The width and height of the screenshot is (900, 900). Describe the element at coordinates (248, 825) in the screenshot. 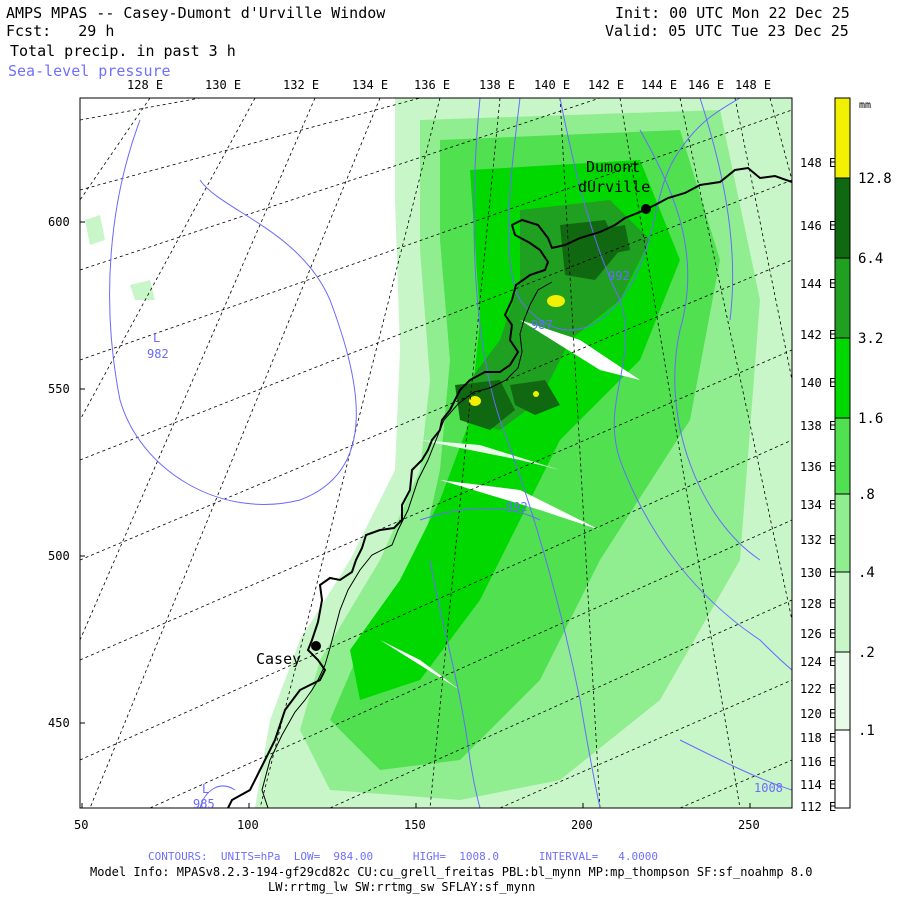

I see `x-tick-label: 100` at that location.